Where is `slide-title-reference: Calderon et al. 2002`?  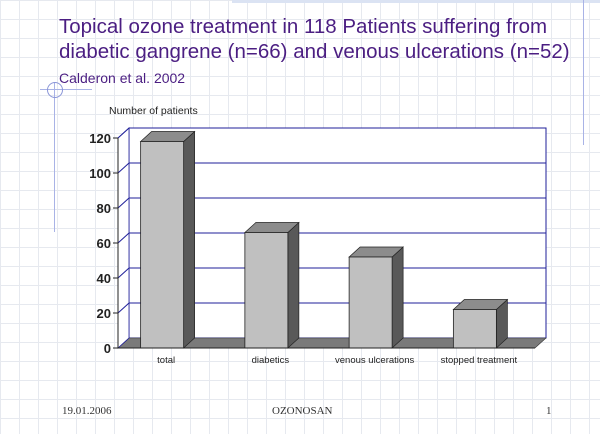
slide-title-reference: Calderon et al. 2002 is located at coordinates (122, 78).